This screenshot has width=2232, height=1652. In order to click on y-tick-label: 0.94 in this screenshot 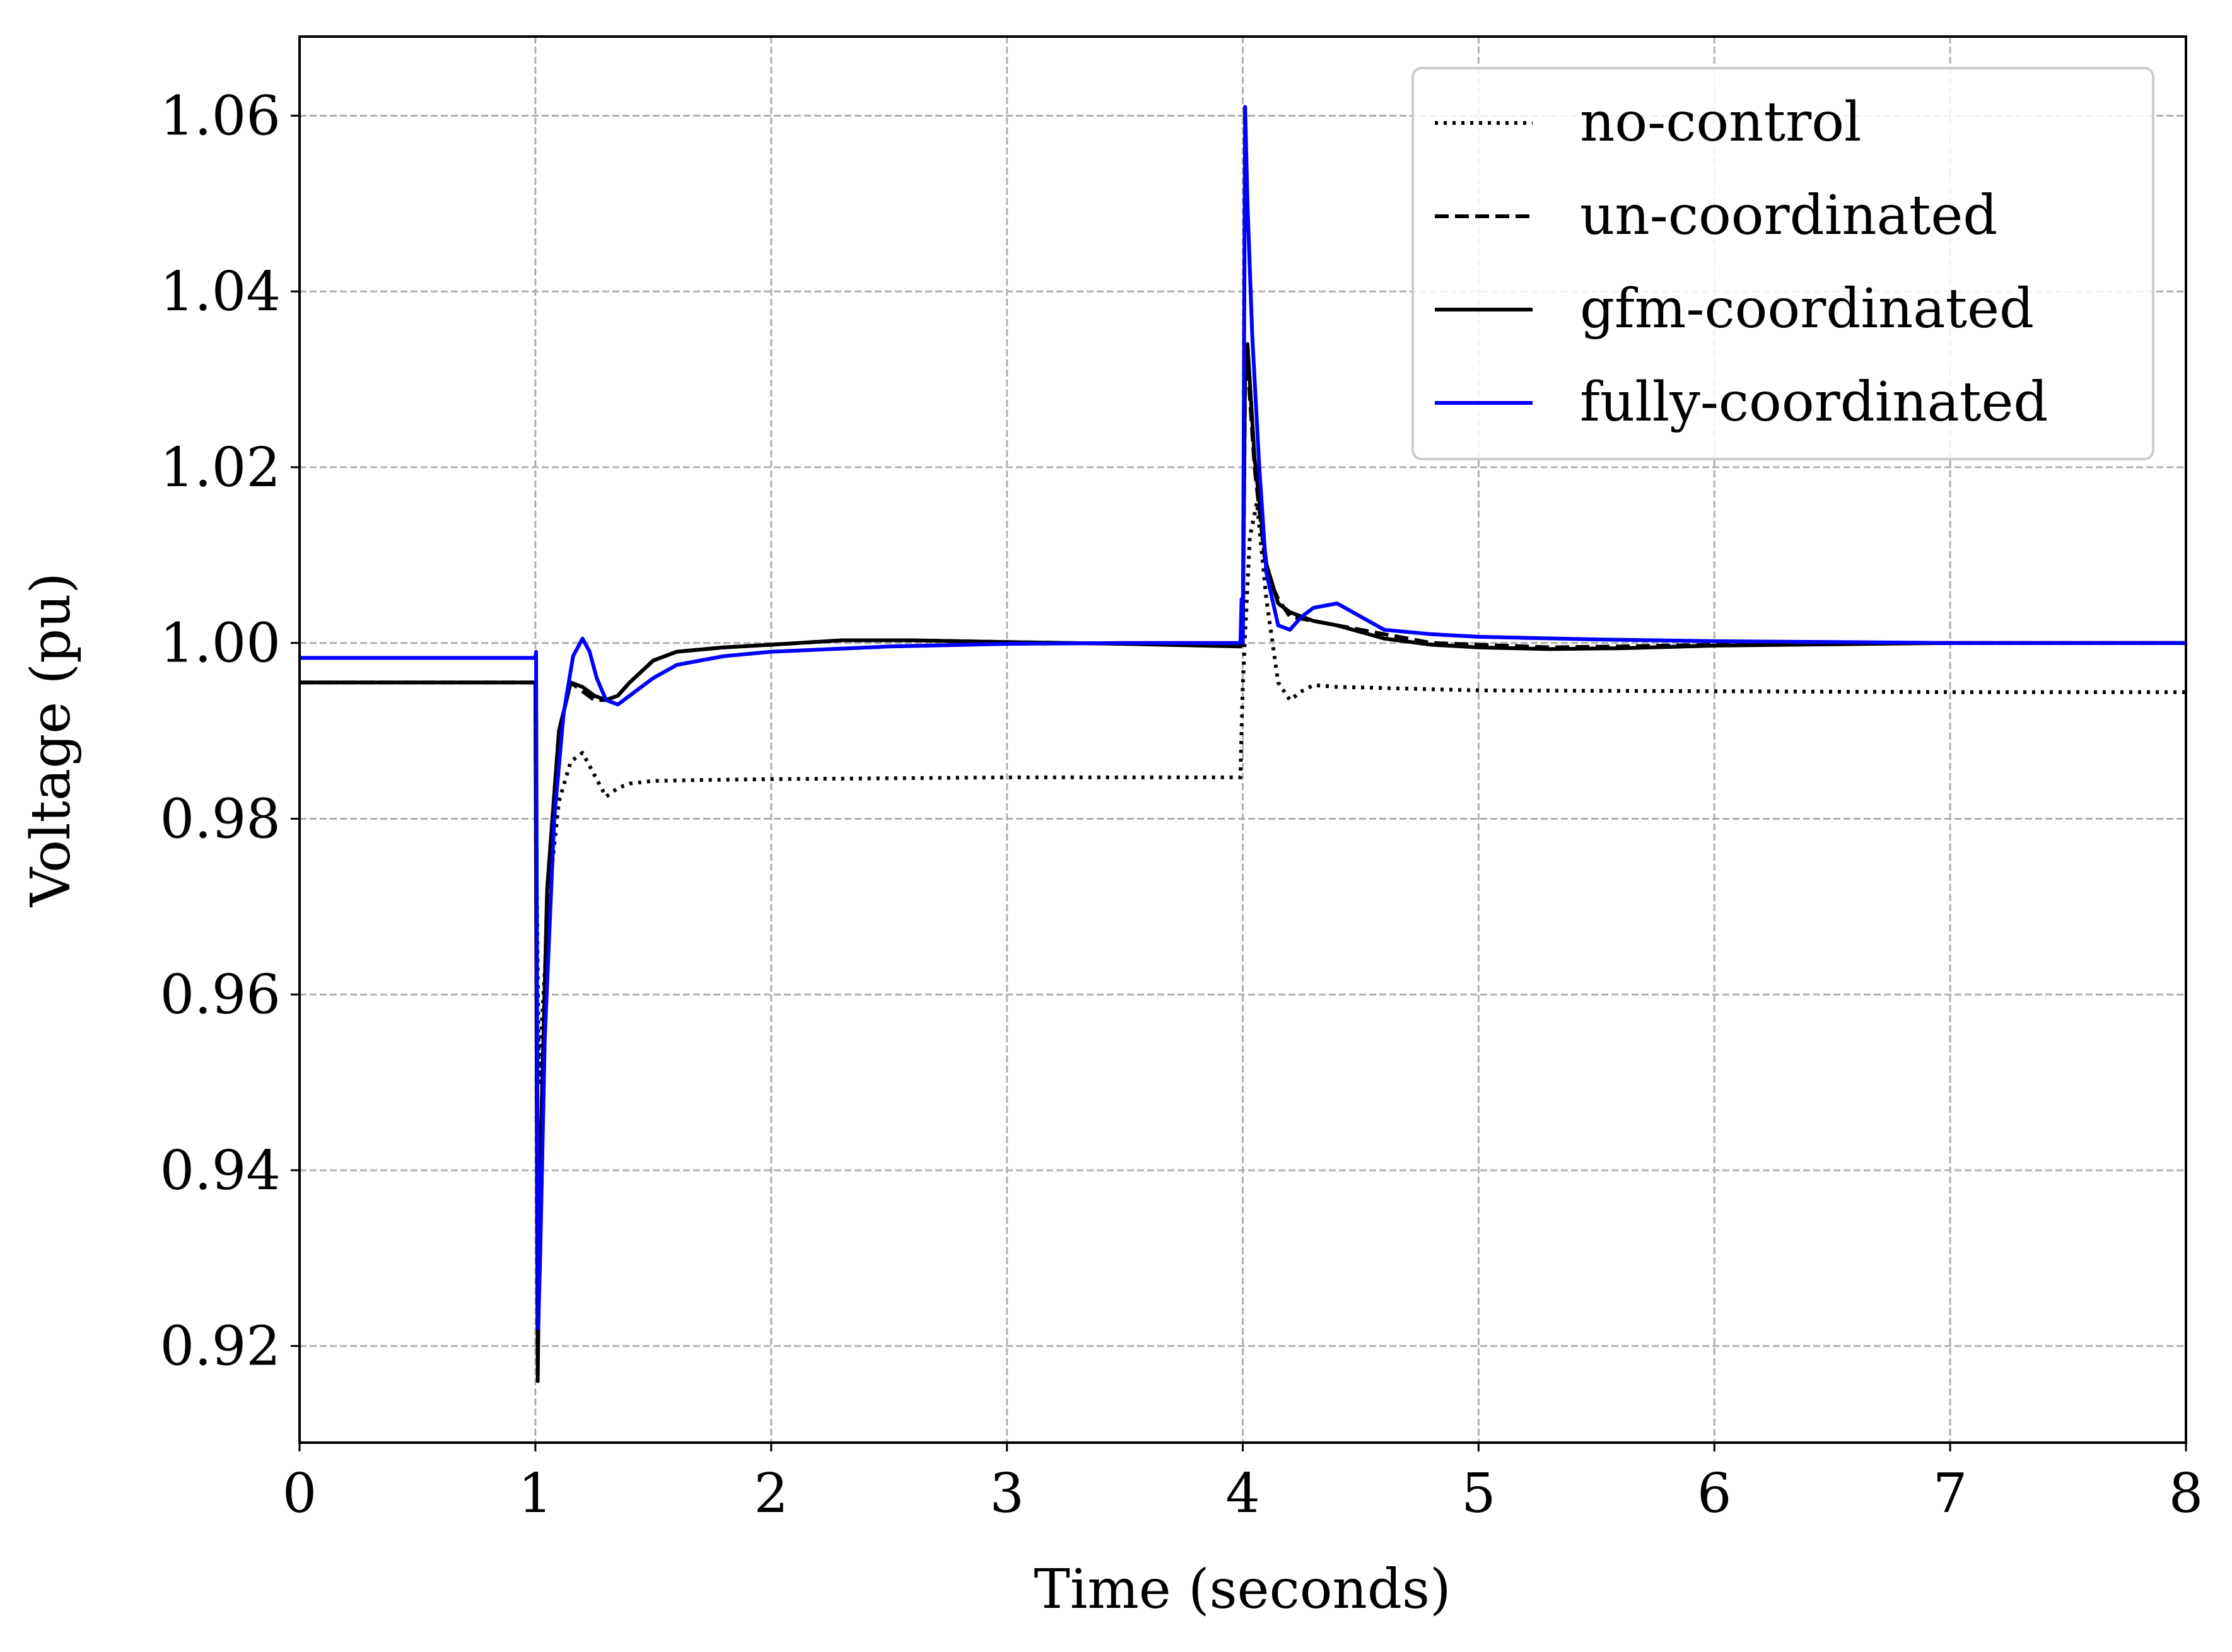, I will do `click(220, 1170)`.